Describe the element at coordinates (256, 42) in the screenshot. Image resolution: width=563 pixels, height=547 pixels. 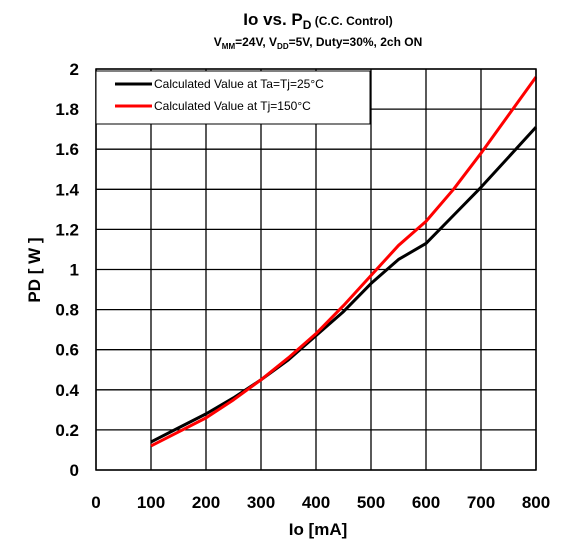
I see `subtitle-part: =24V, V` at that location.